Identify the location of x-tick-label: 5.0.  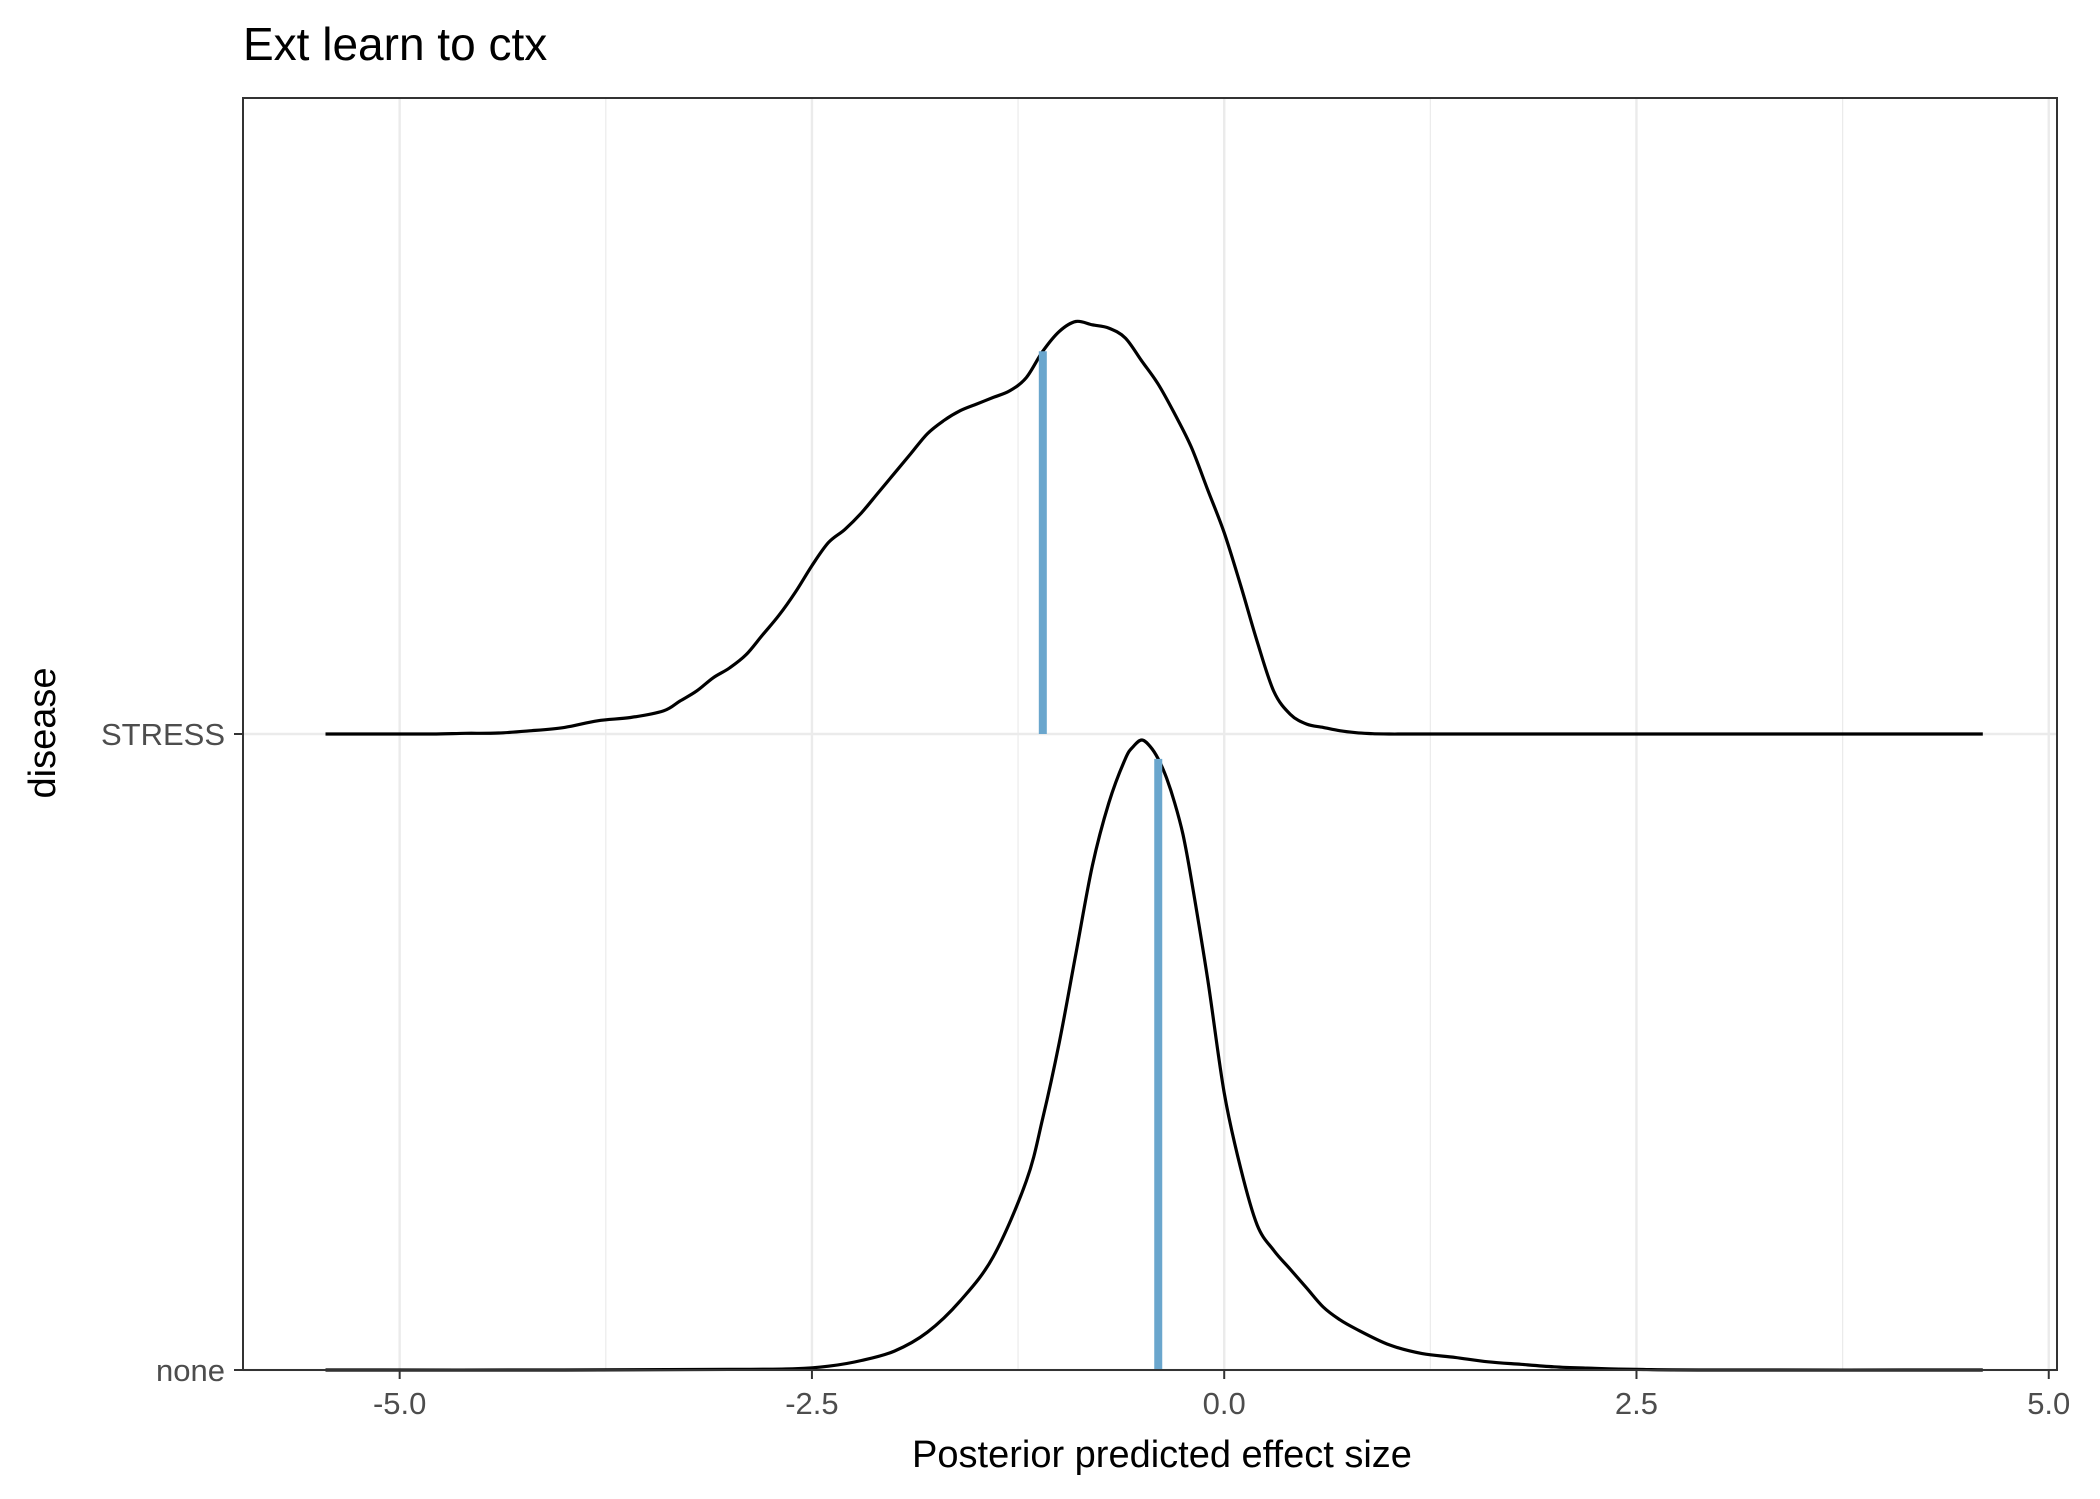
(2048, 1403).